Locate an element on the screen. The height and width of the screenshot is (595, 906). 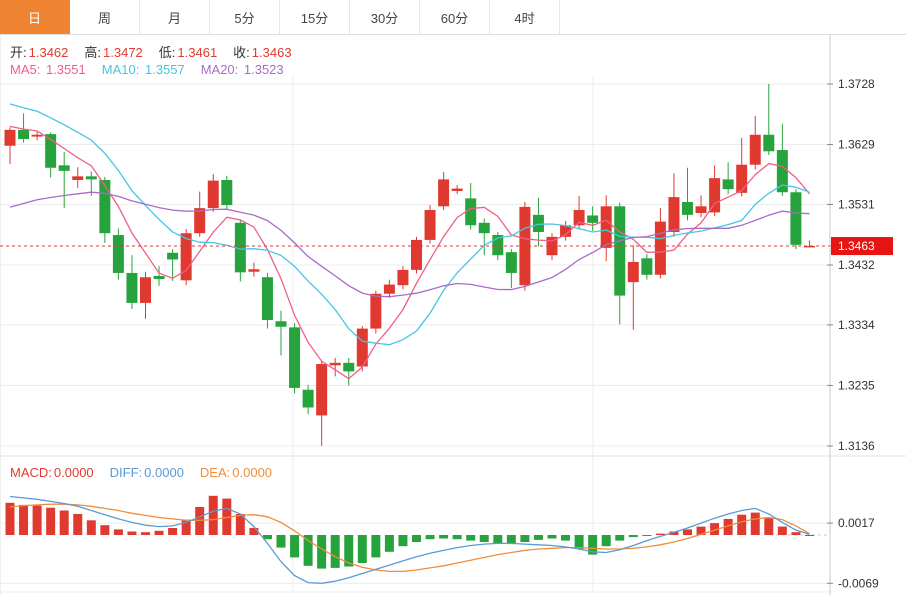
price-axis-label: 1.3728 is located at coordinates (856, 84).